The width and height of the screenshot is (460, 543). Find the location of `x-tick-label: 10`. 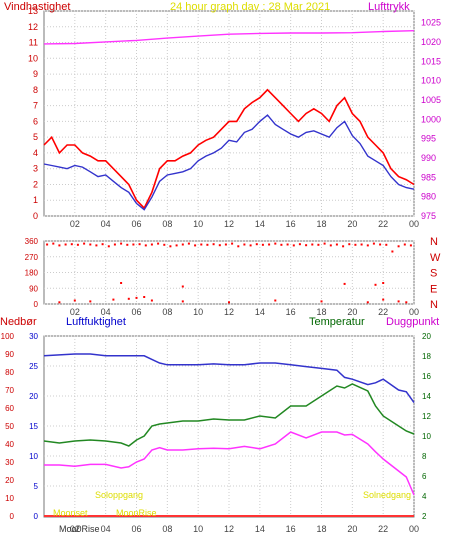

x-tick-label: 10 is located at coordinates (198, 312).